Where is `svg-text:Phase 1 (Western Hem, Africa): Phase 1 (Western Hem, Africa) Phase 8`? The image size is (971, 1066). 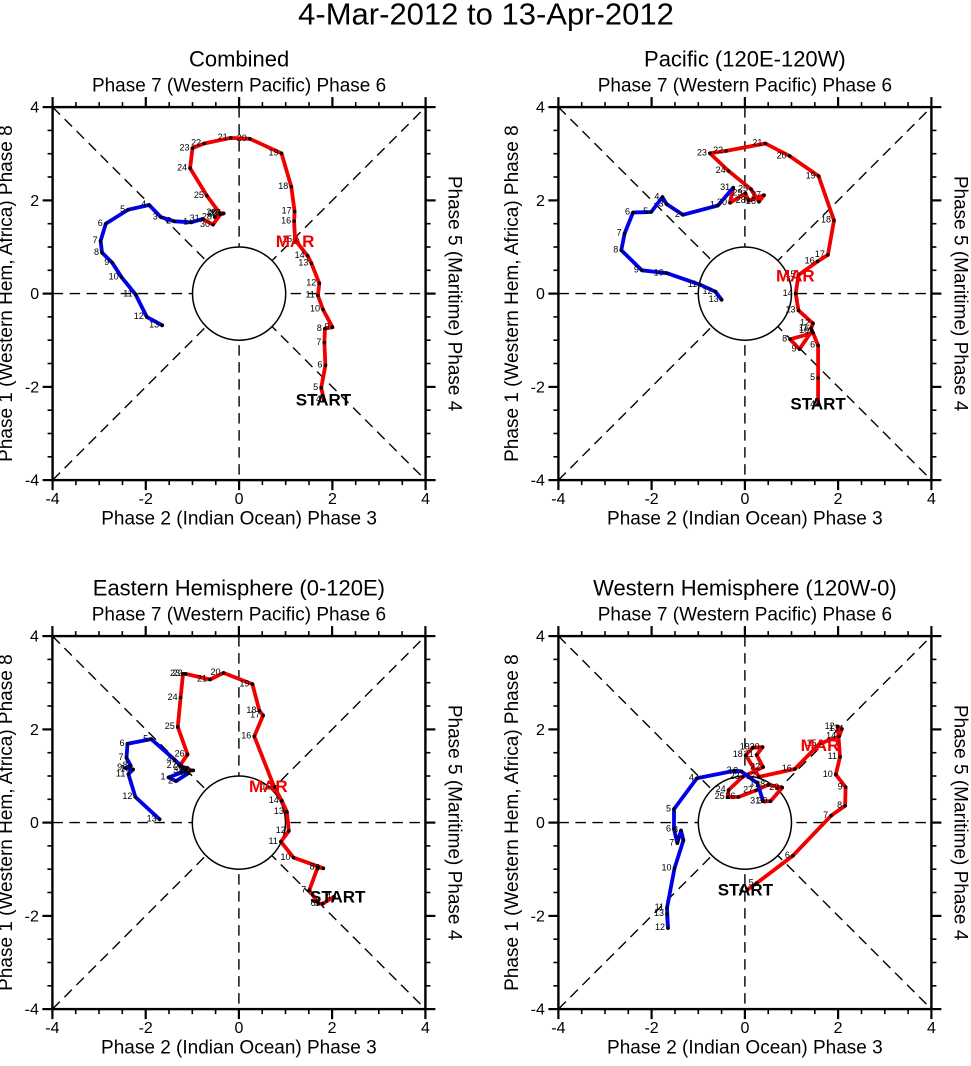 svg-text:Phase 1 (Western Hem, Africa): Phase 1 (Western Hem, Africa) Phase 8 is located at coordinates (8, 822).